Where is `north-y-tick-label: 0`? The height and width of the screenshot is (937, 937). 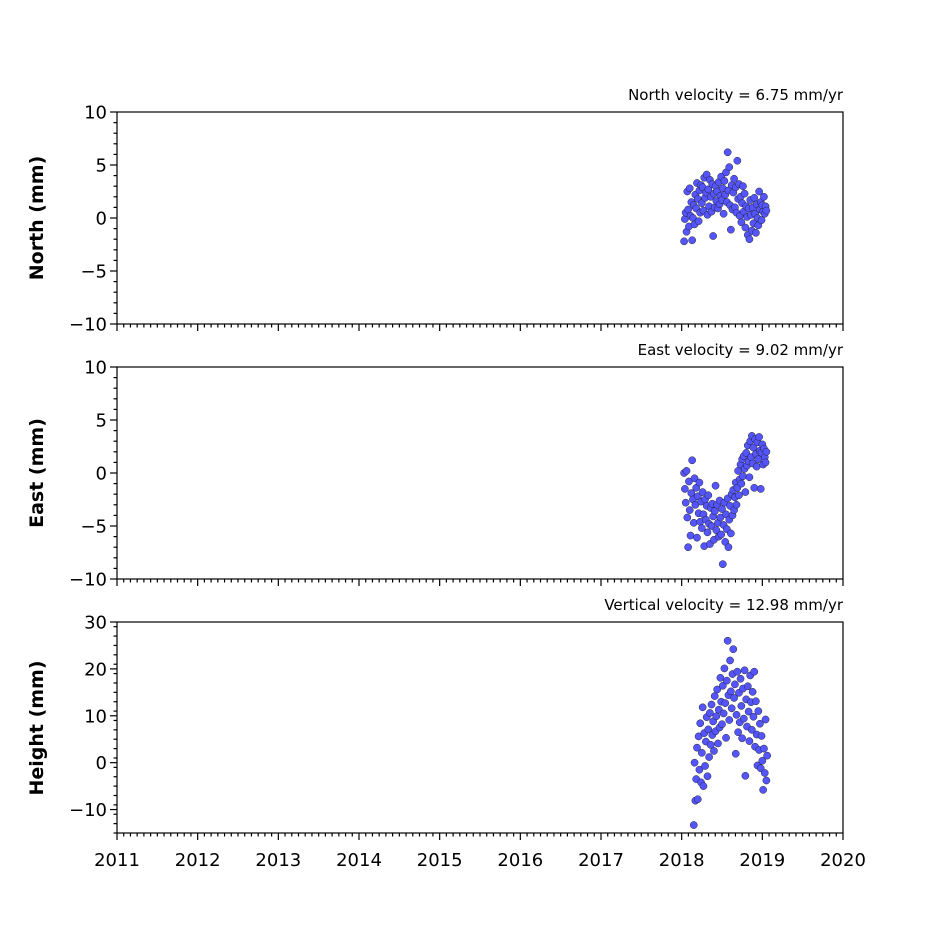 north-y-tick-label: 0 is located at coordinates (101, 219).